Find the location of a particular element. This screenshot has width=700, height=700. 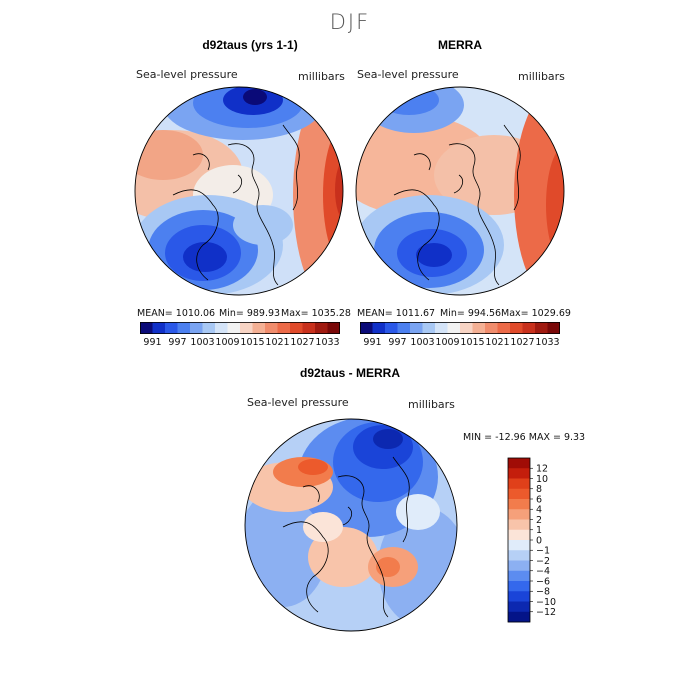

panel-1-colorbar-labels: 991 997 1003 1009 1015 1021 1027 1033 is located at coordinates (241, 342).